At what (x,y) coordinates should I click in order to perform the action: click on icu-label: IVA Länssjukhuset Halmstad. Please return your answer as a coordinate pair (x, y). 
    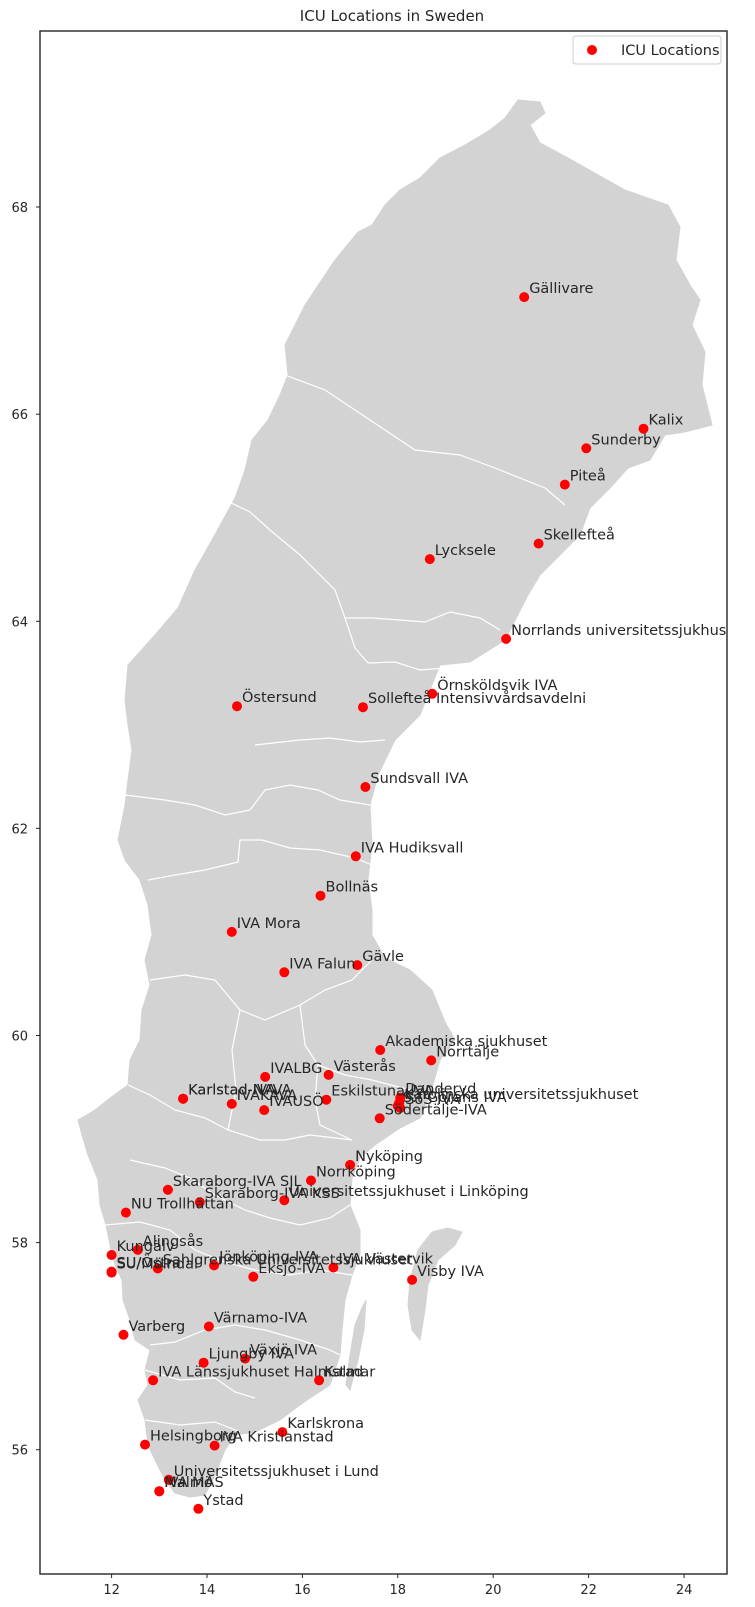
    Looking at the image, I should click on (260, 1372).